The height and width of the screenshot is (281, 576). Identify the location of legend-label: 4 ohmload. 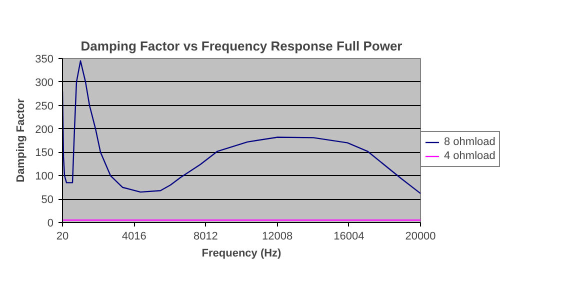
(470, 156).